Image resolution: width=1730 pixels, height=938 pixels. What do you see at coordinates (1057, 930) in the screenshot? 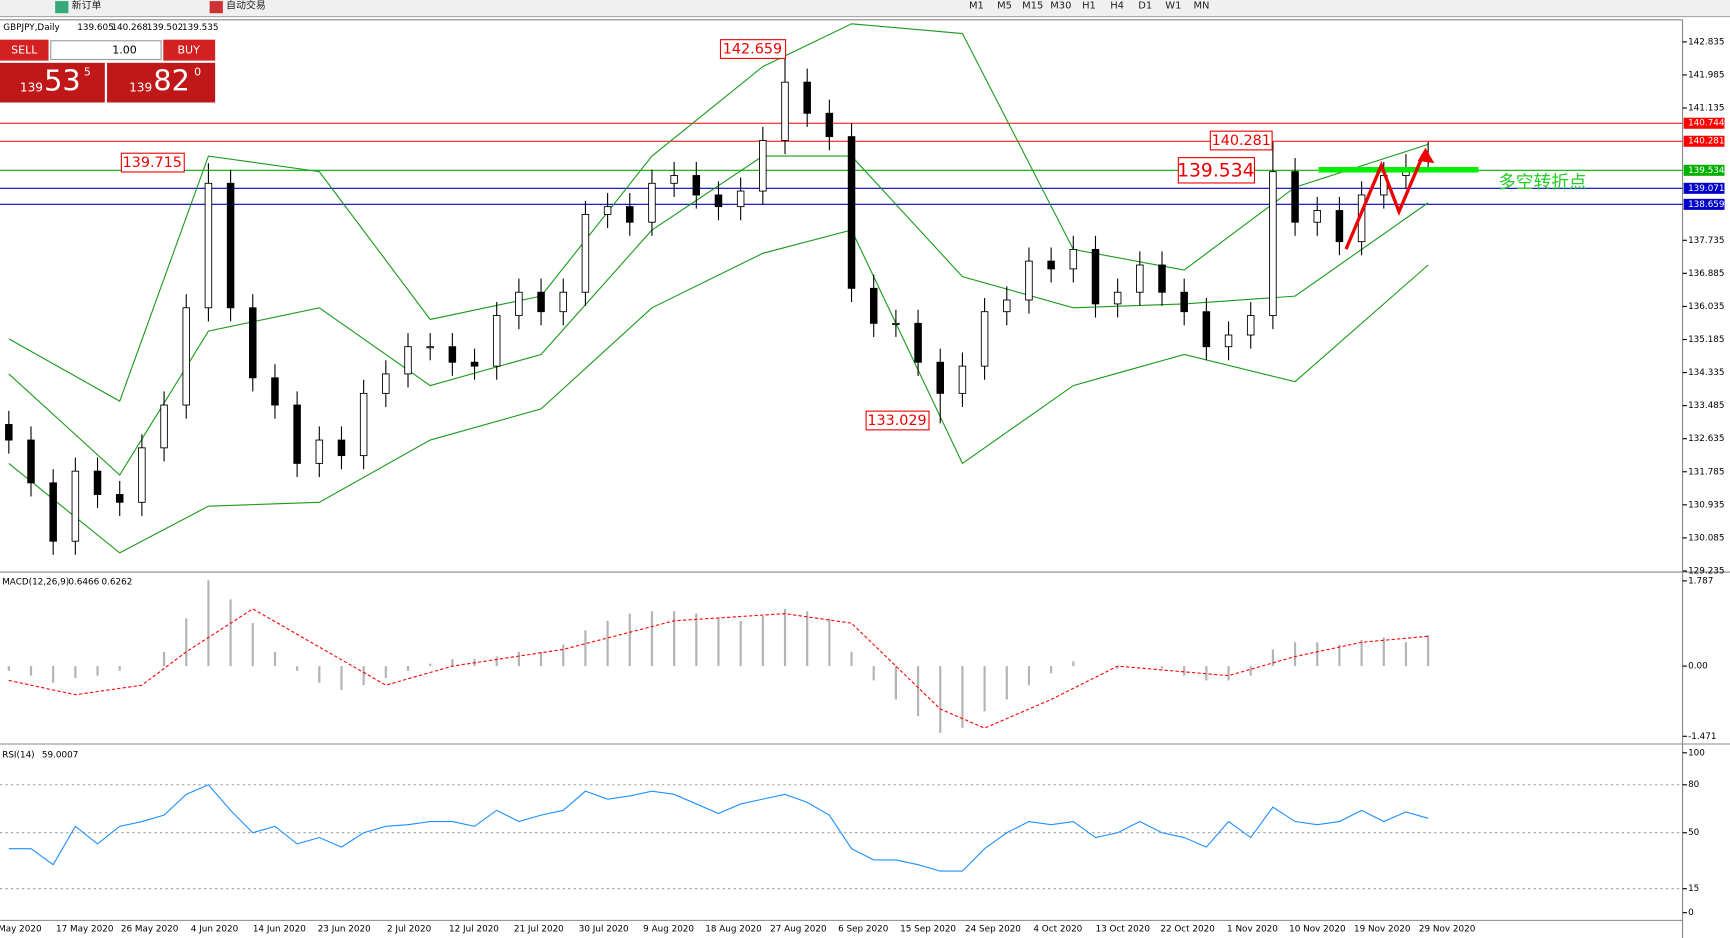
I see `x-tick-label: 4 Oct 2020` at bounding box center [1057, 930].